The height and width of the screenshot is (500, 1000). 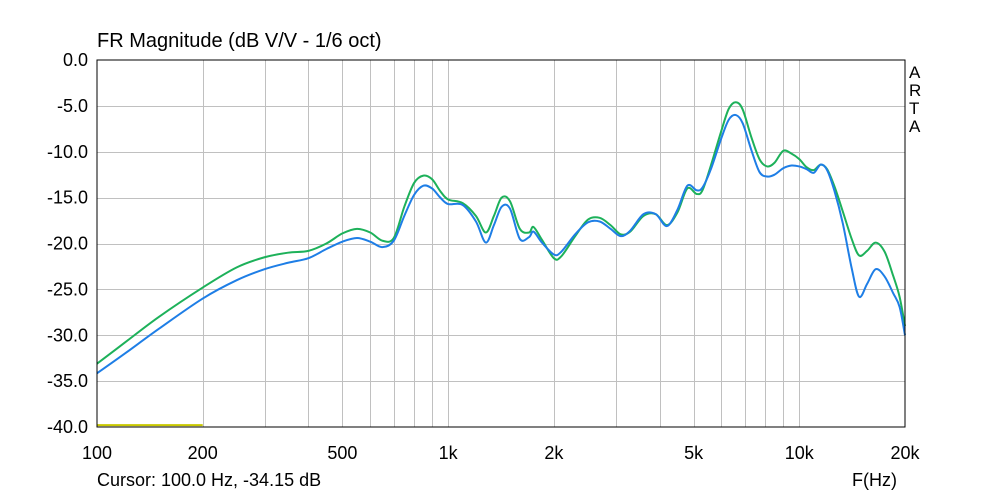 I want to click on x-axis-label: F(Hz), so click(x=874, y=480).